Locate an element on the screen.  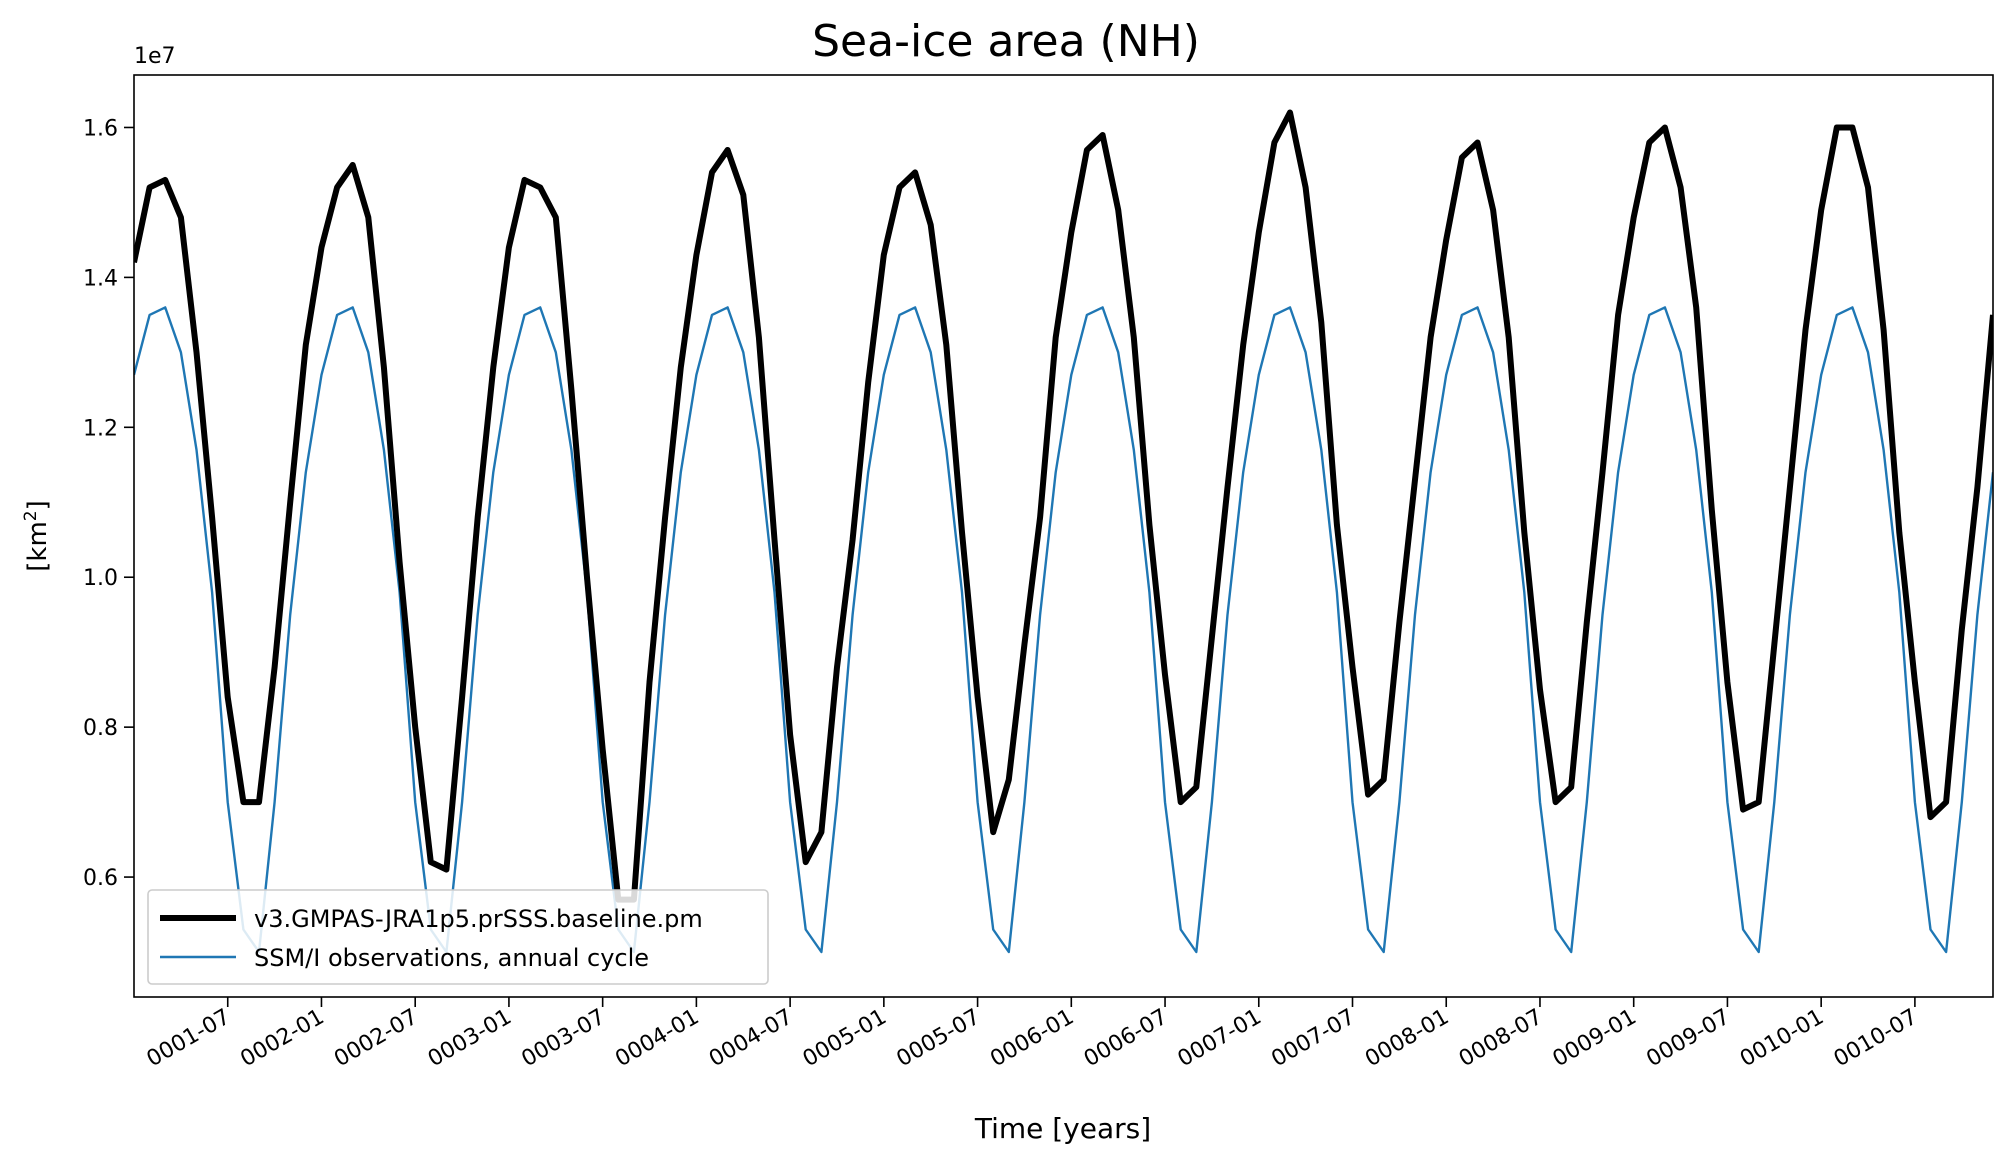
y-tick-label: 0.8 is located at coordinates (100, 728).